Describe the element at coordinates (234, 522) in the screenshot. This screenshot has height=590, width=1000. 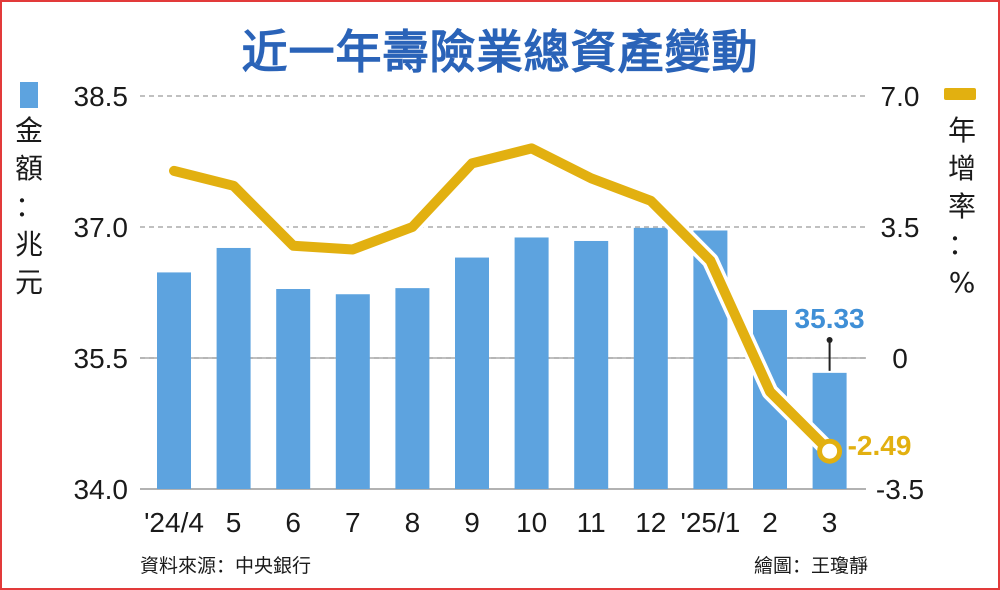
I see `x-tick-label: 5` at that location.